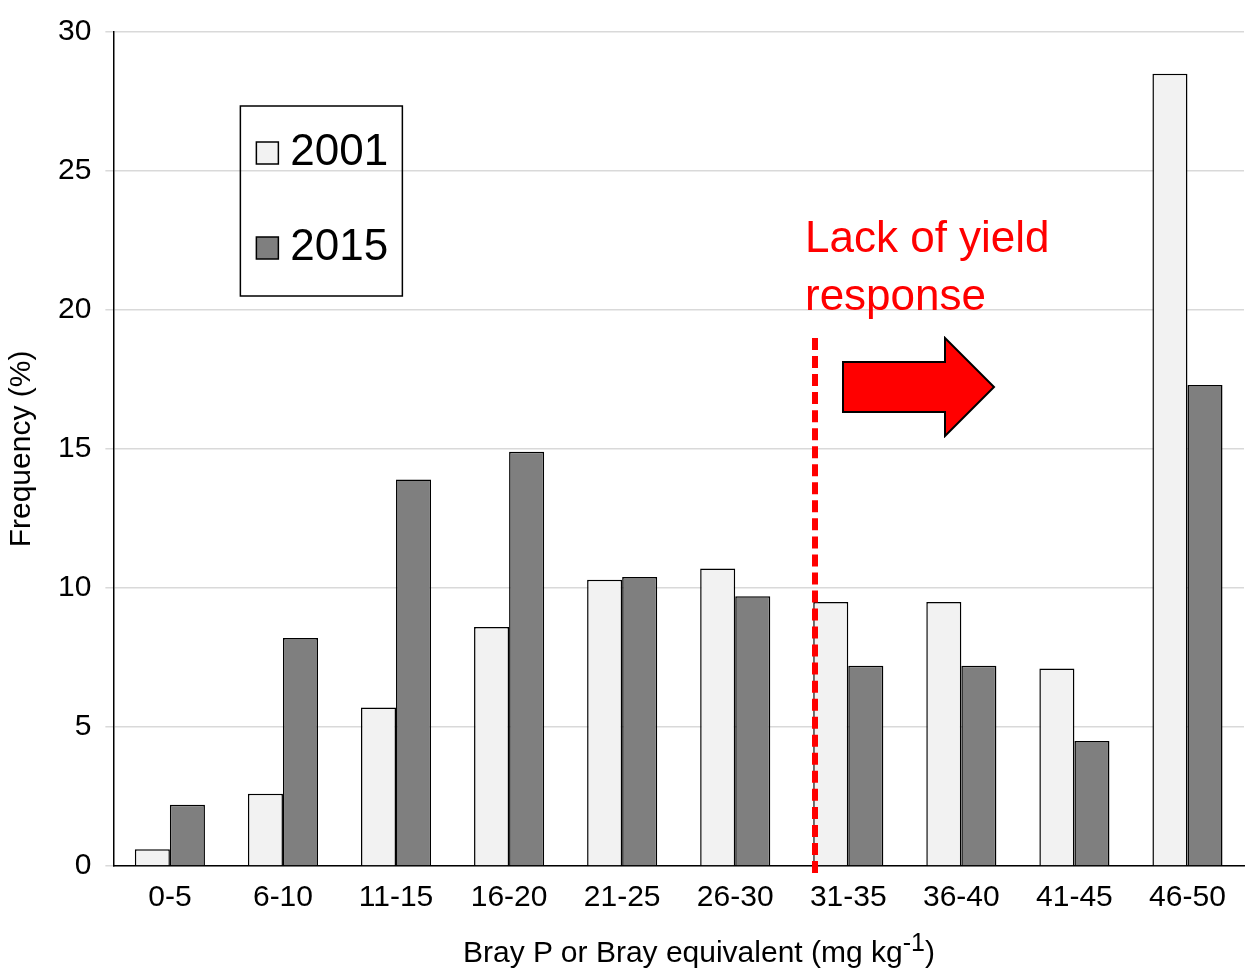  What do you see at coordinates (396, 896) in the screenshot?
I see `x-tick-label: 11-15` at bounding box center [396, 896].